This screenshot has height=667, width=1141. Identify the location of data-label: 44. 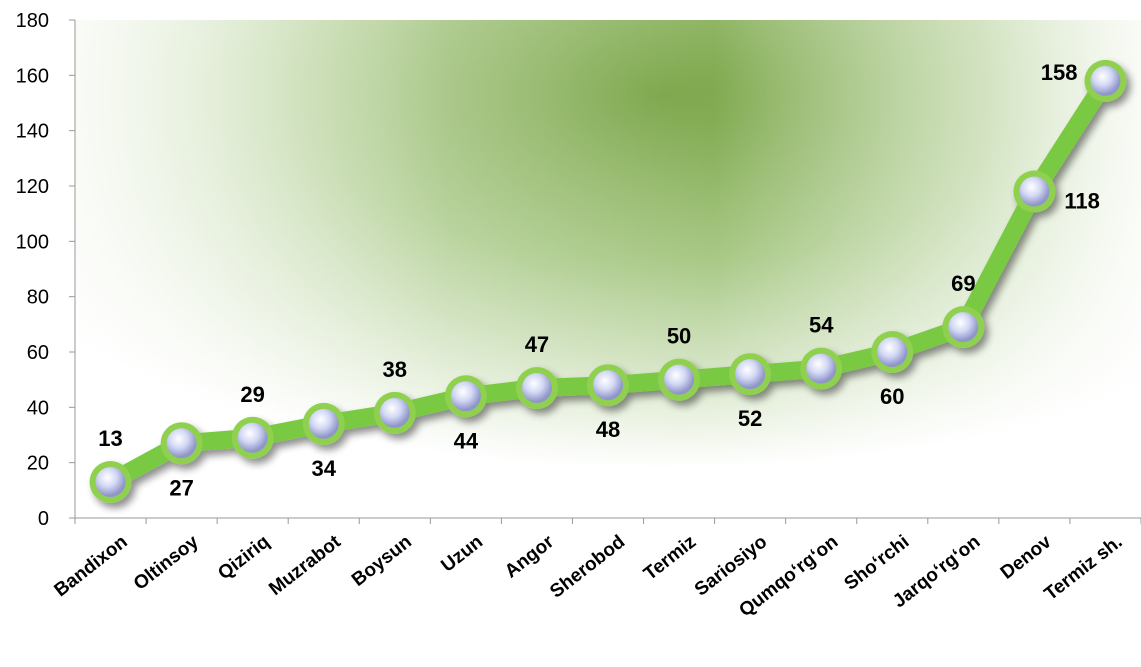
(466, 440).